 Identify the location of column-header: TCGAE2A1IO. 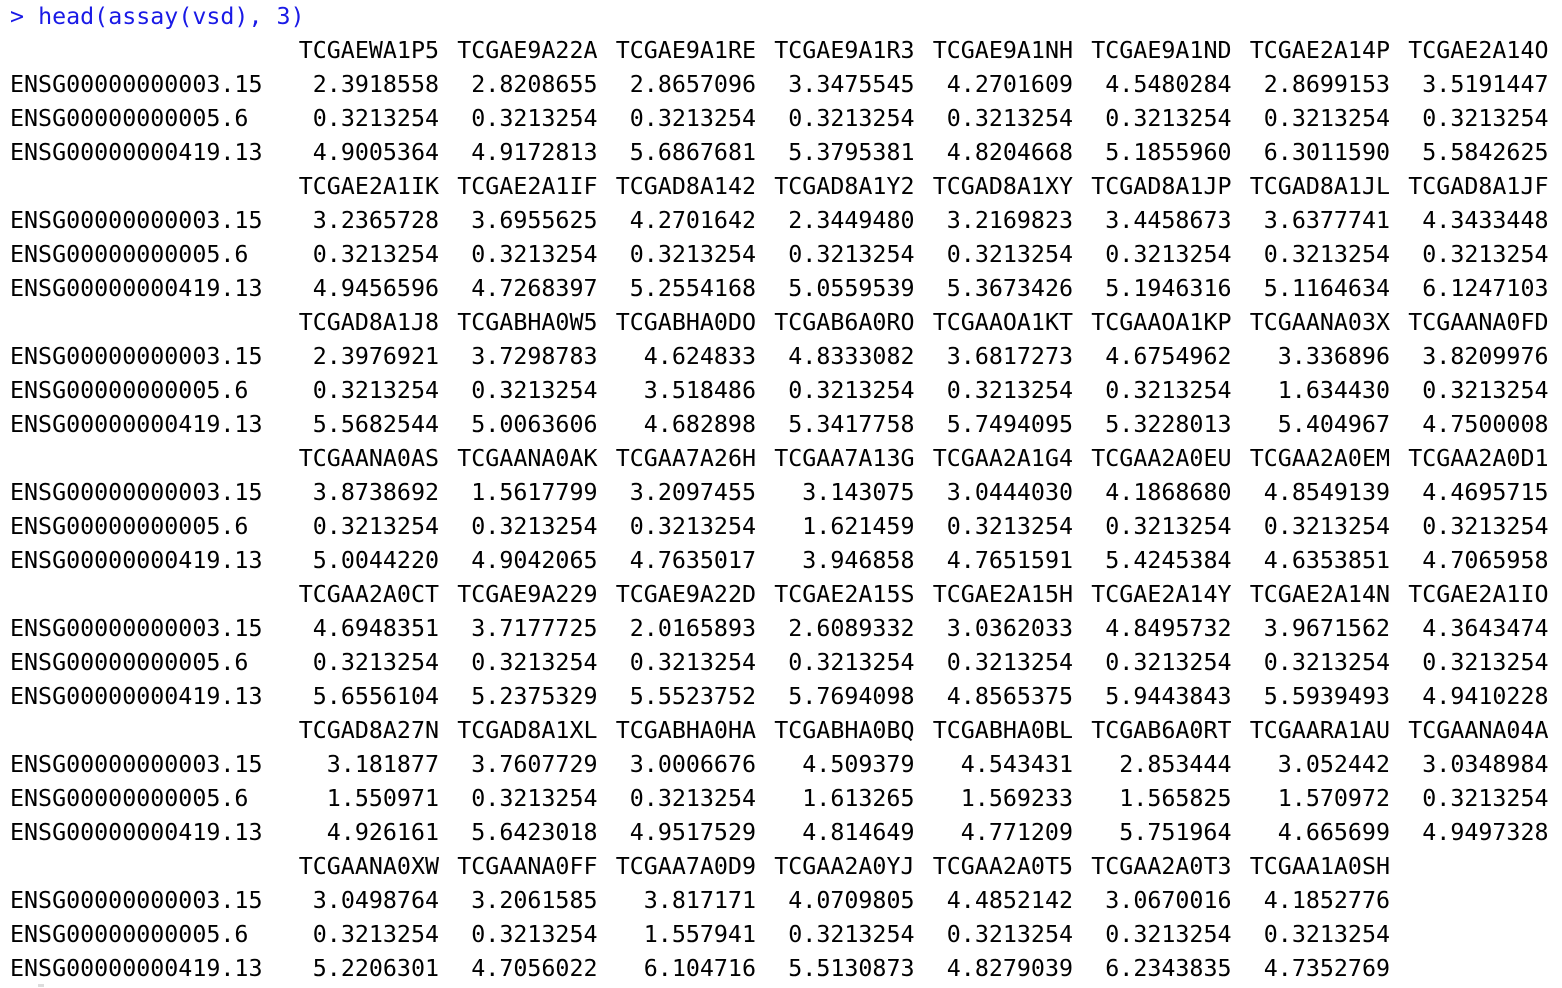
(1478, 594).